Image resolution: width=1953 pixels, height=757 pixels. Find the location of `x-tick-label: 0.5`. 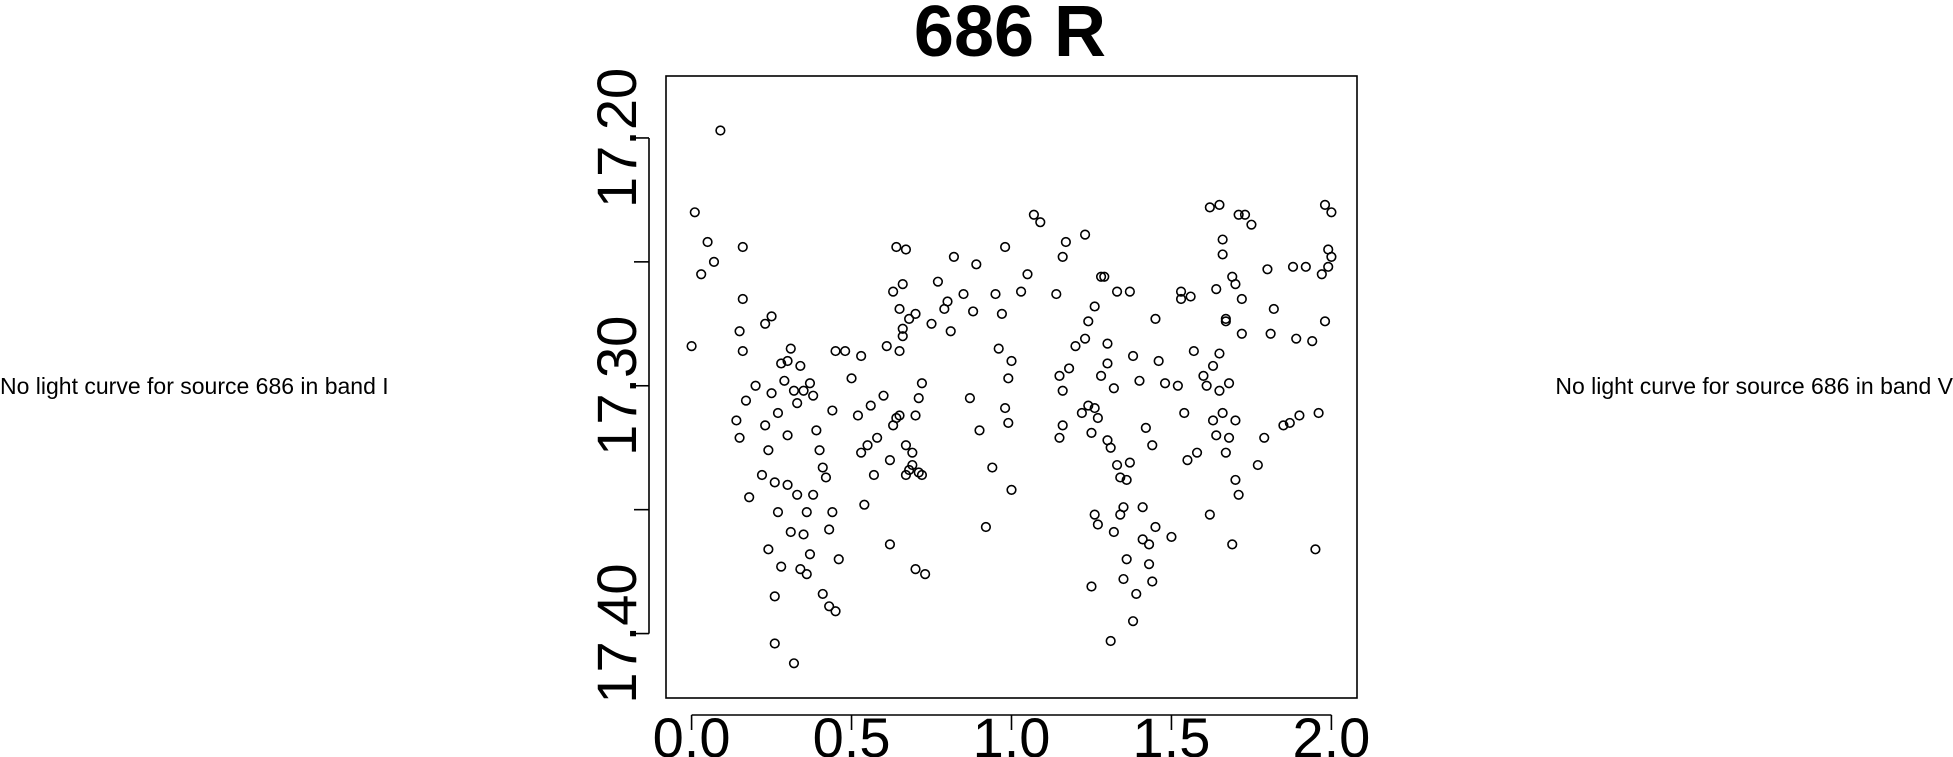

x-tick-label: 0.5 is located at coordinates (852, 731).